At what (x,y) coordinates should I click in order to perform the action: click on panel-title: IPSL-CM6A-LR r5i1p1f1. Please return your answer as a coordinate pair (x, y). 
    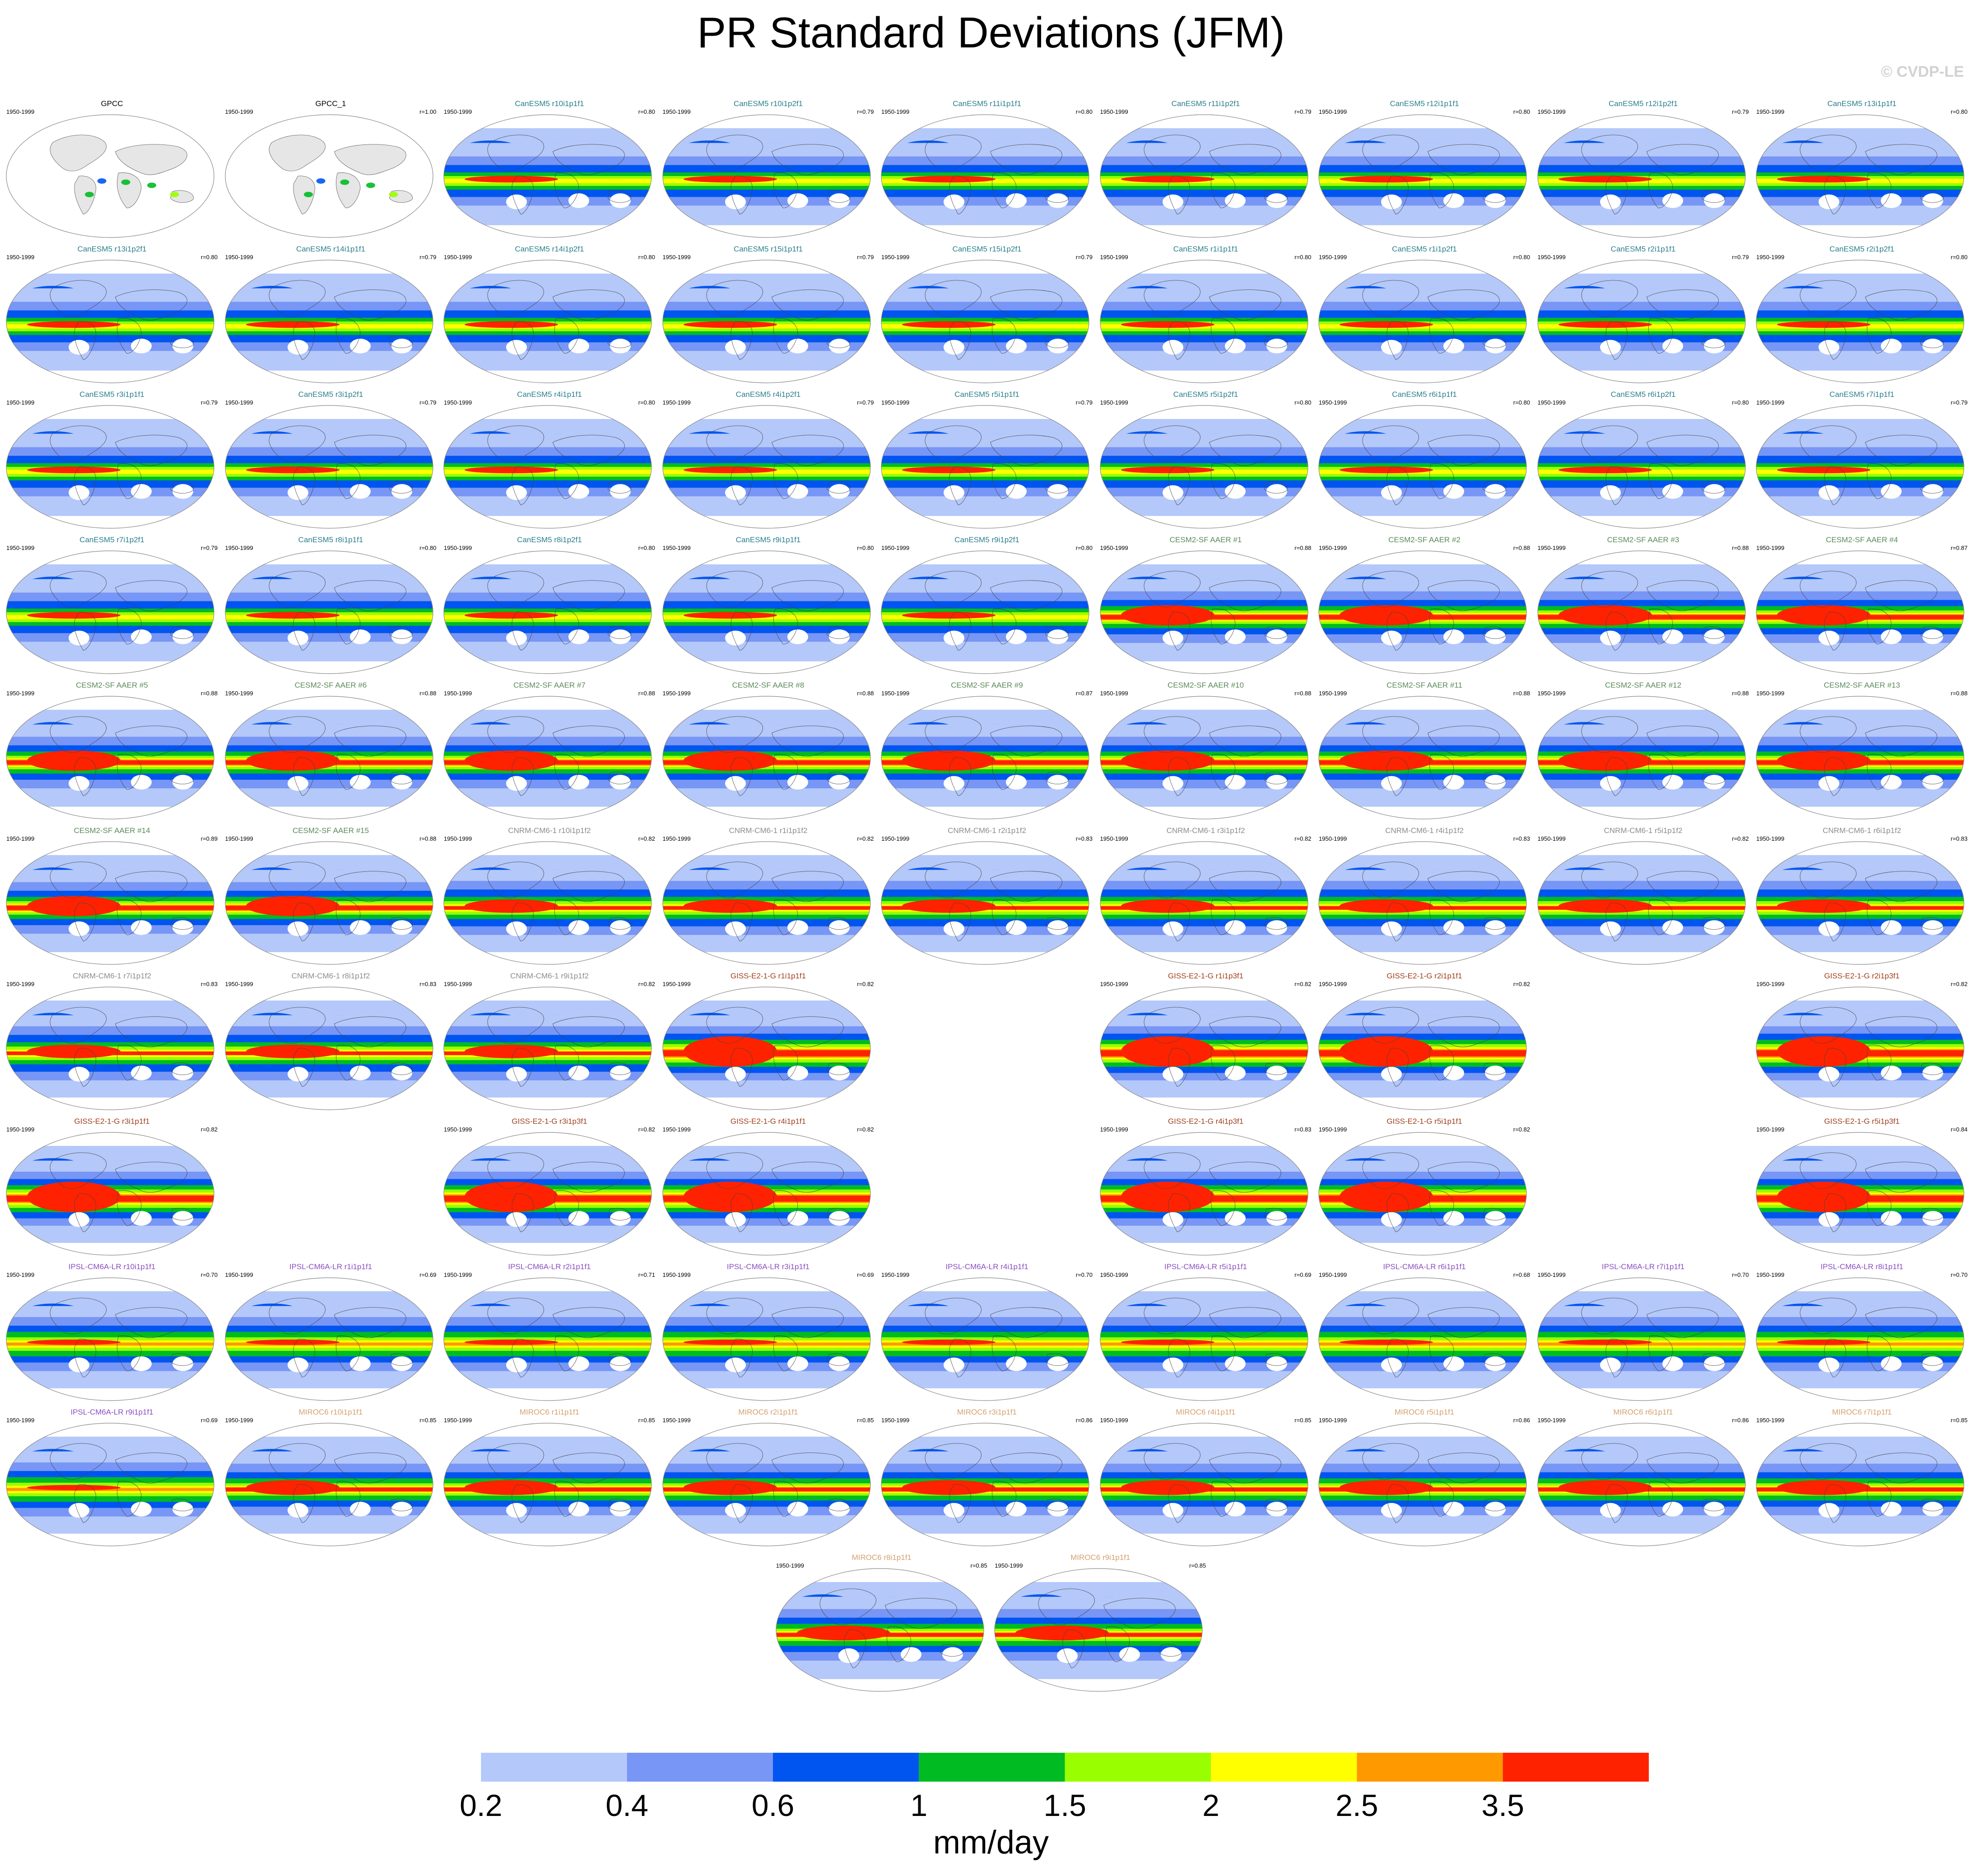
    Looking at the image, I should click on (1205, 1266).